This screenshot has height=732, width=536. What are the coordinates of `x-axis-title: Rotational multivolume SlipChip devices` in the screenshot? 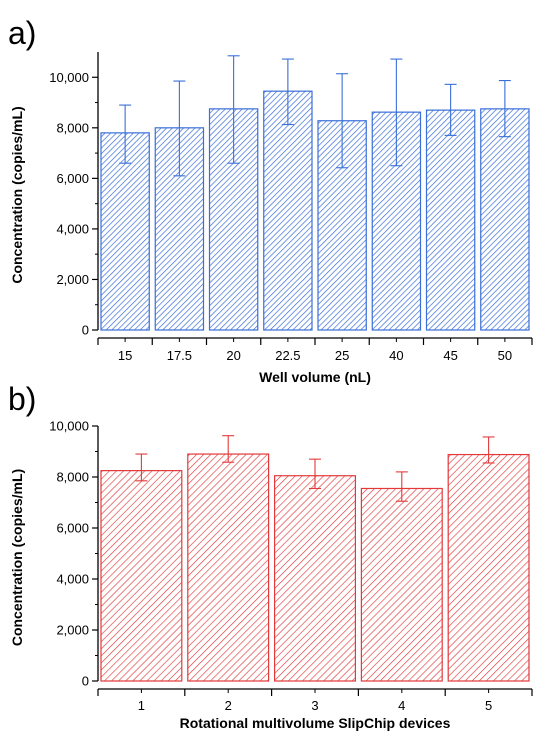 It's located at (315, 723).